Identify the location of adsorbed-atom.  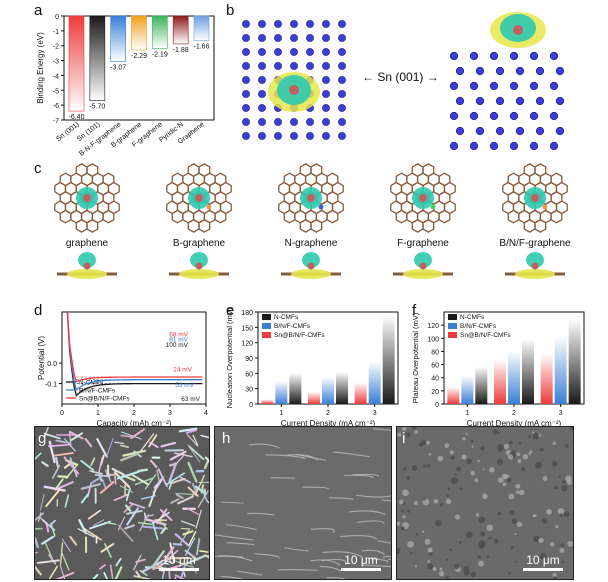
(294, 90).